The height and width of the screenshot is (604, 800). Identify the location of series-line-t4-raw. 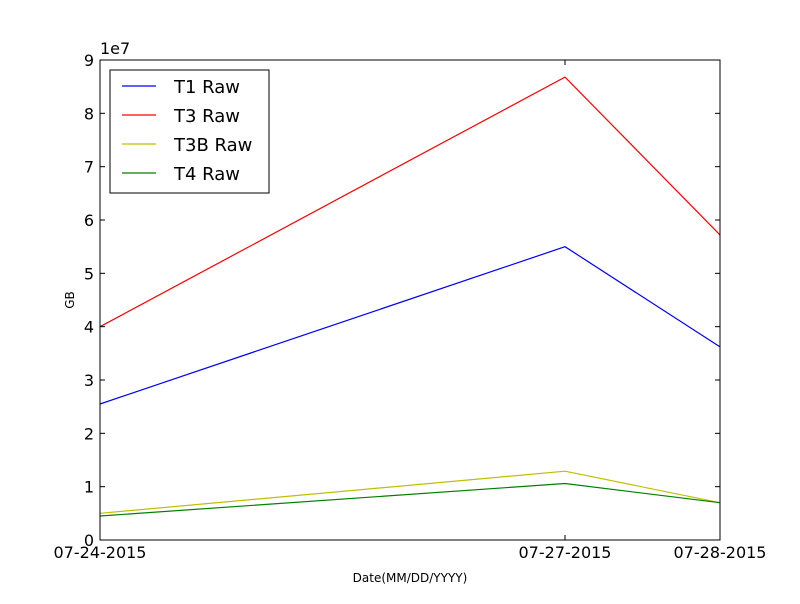
(410, 500).